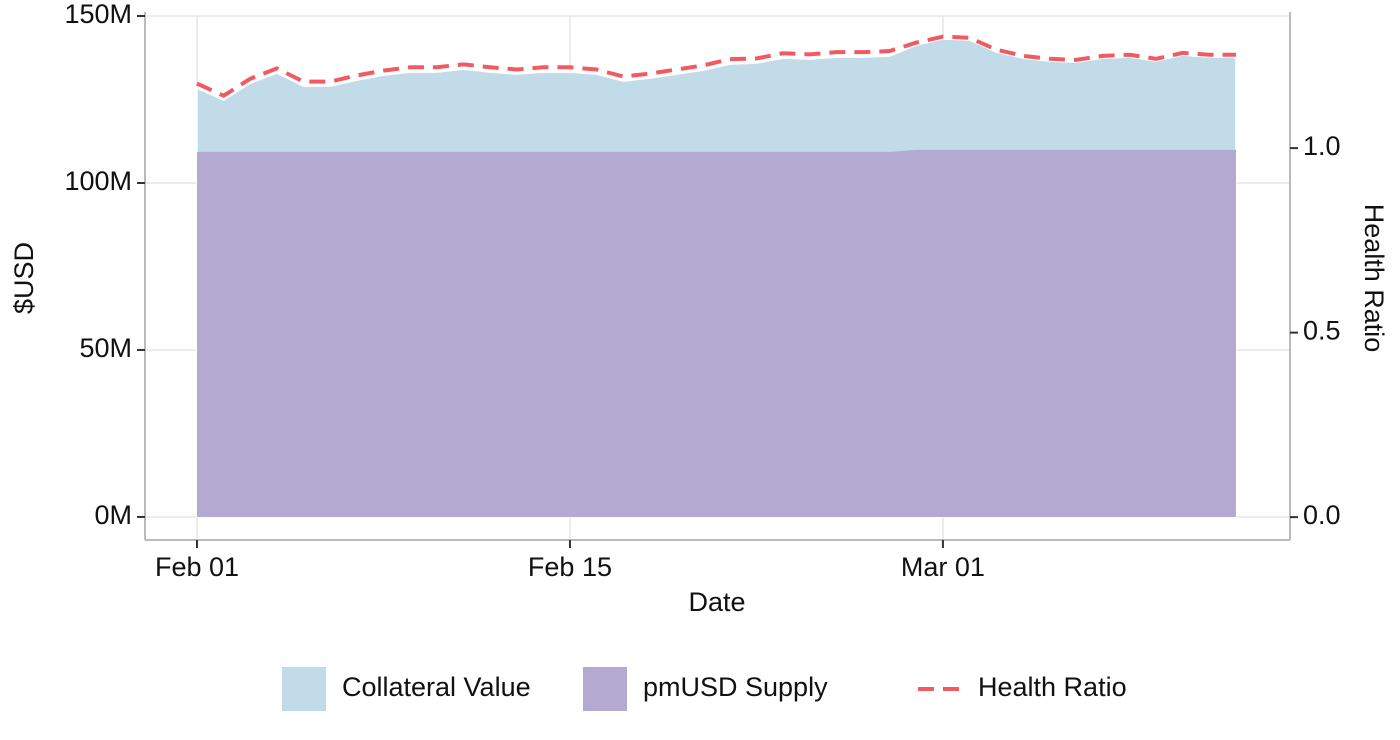 The width and height of the screenshot is (1400, 740). I want to click on x-tick-label: Feb 01, so click(197, 567).